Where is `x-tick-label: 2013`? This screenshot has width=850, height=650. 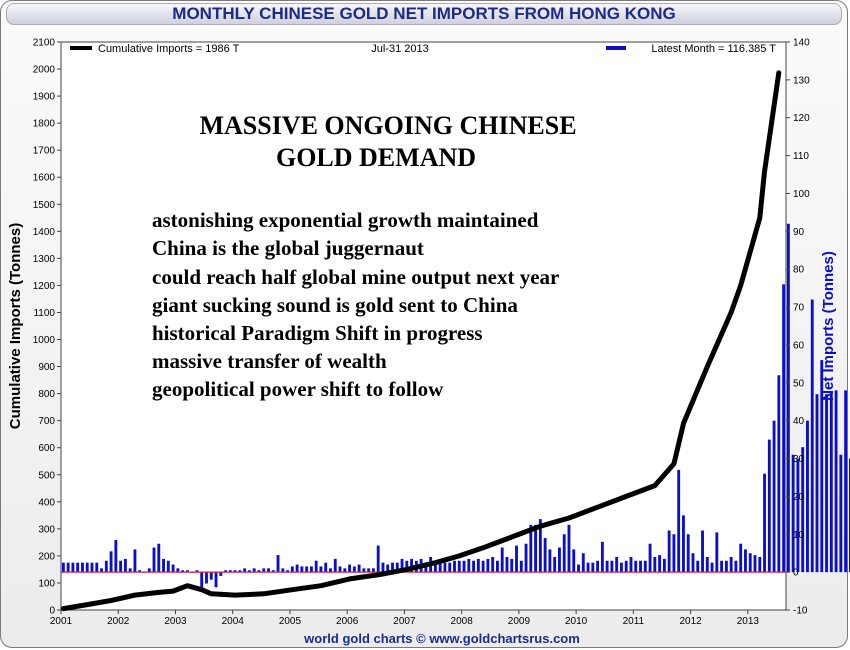
x-tick-label: 2013 is located at coordinates (748, 621).